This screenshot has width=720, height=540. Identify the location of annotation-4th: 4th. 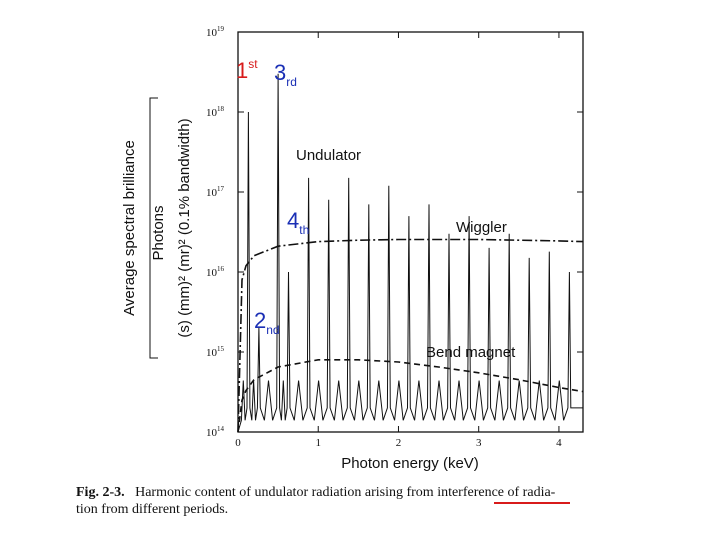
(298, 222).